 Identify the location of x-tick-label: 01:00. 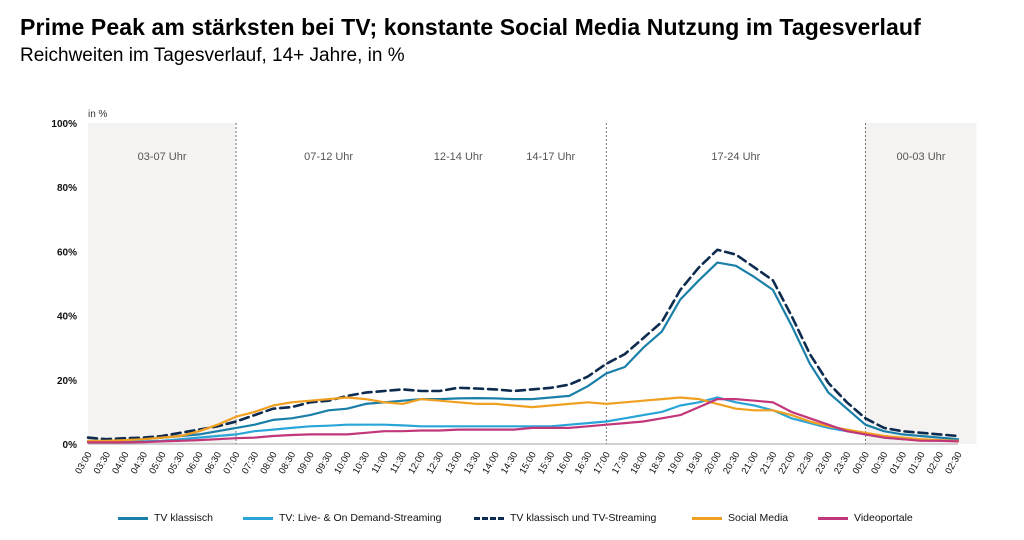
(898, 463).